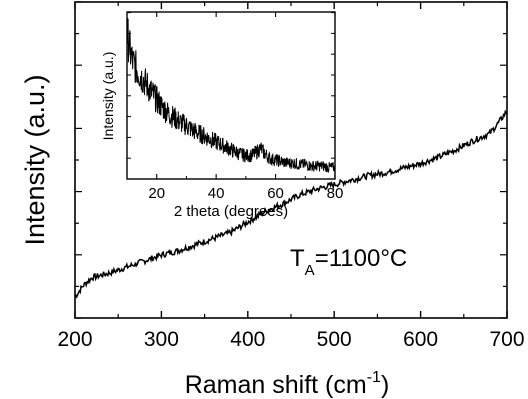 The height and width of the screenshot is (399, 528). Describe the element at coordinates (247, 339) in the screenshot. I see `main-x-tick-label: 400` at that location.